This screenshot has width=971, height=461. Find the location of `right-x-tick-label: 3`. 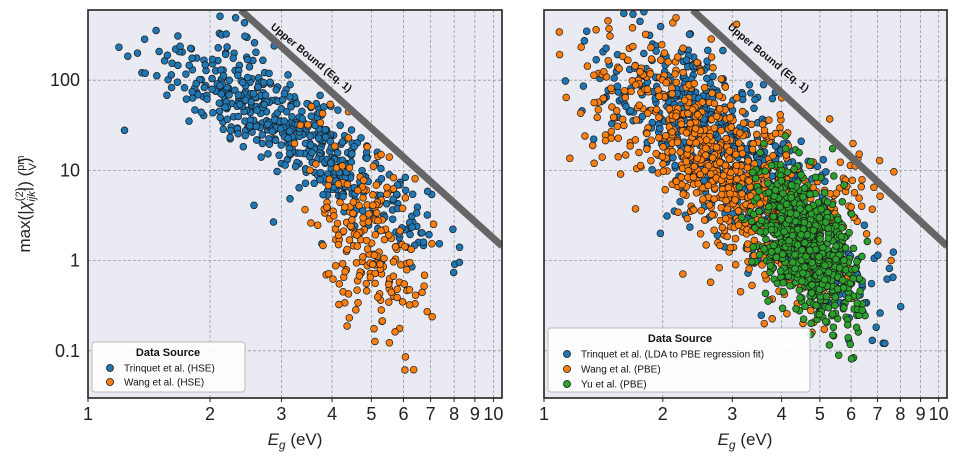

right-x-tick-label: 3 is located at coordinates (732, 414).